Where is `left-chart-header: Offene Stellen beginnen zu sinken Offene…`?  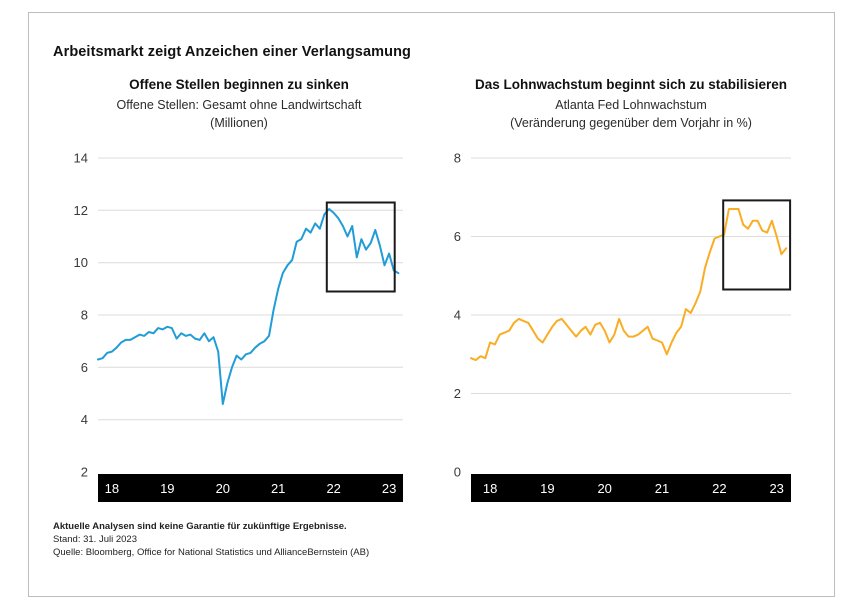
left-chart-header: Offene Stellen beginnen zu sinken Offene… is located at coordinates (239, 104).